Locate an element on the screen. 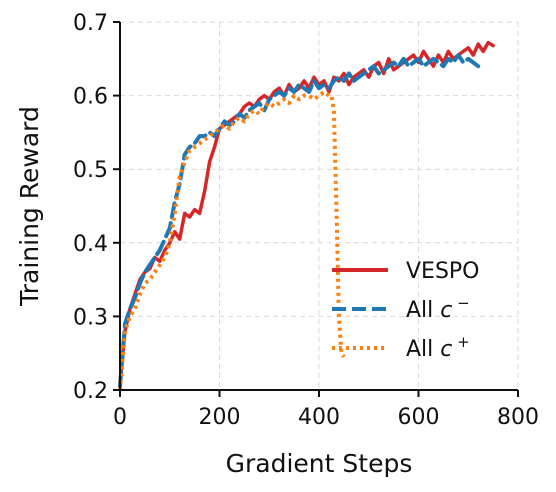 The height and width of the screenshot is (492, 556). legend-label-0: VESPO is located at coordinates (443, 271).